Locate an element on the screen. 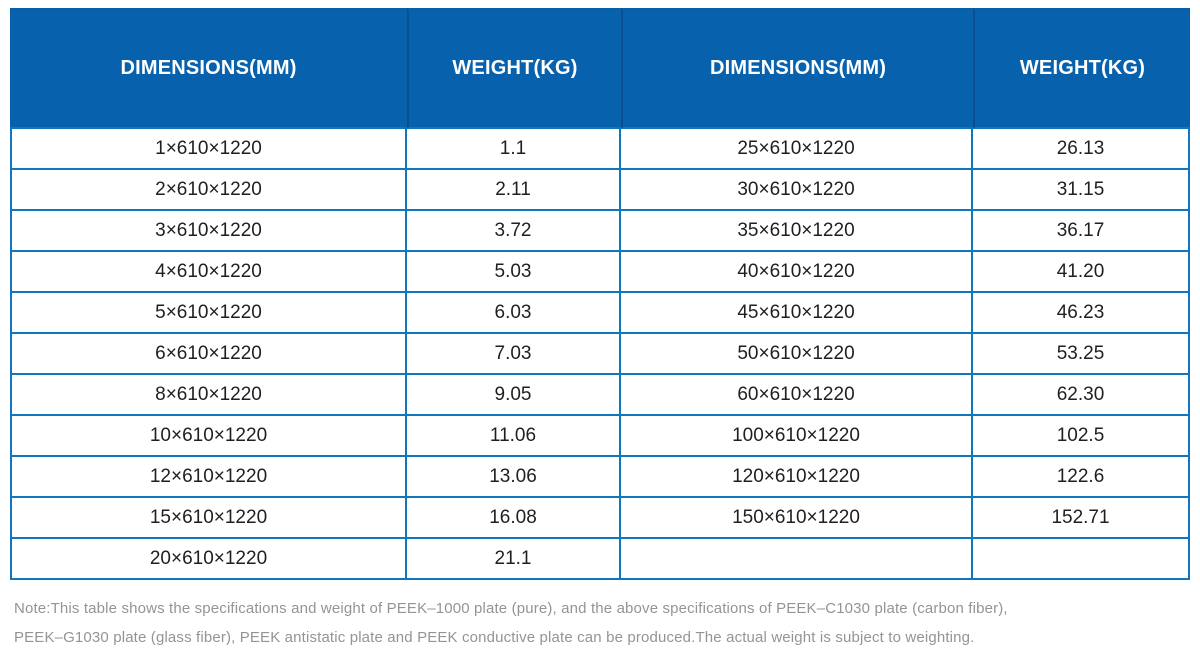 Image resolution: width=1200 pixels, height=648 pixels. cell-dimensions-left: 2×610×1220 is located at coordinates (208, 190).